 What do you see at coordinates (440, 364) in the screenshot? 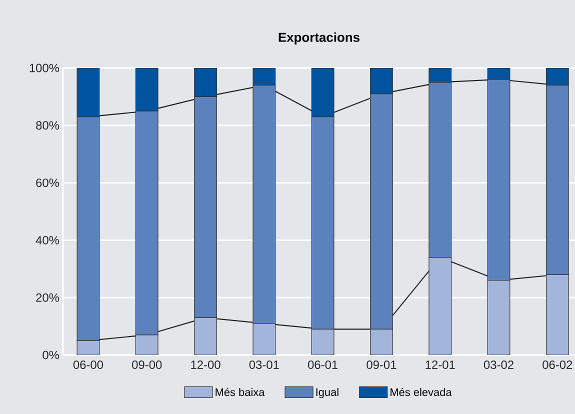
I see `x-tick-label: 12-01` at bounding box center [440, 364].